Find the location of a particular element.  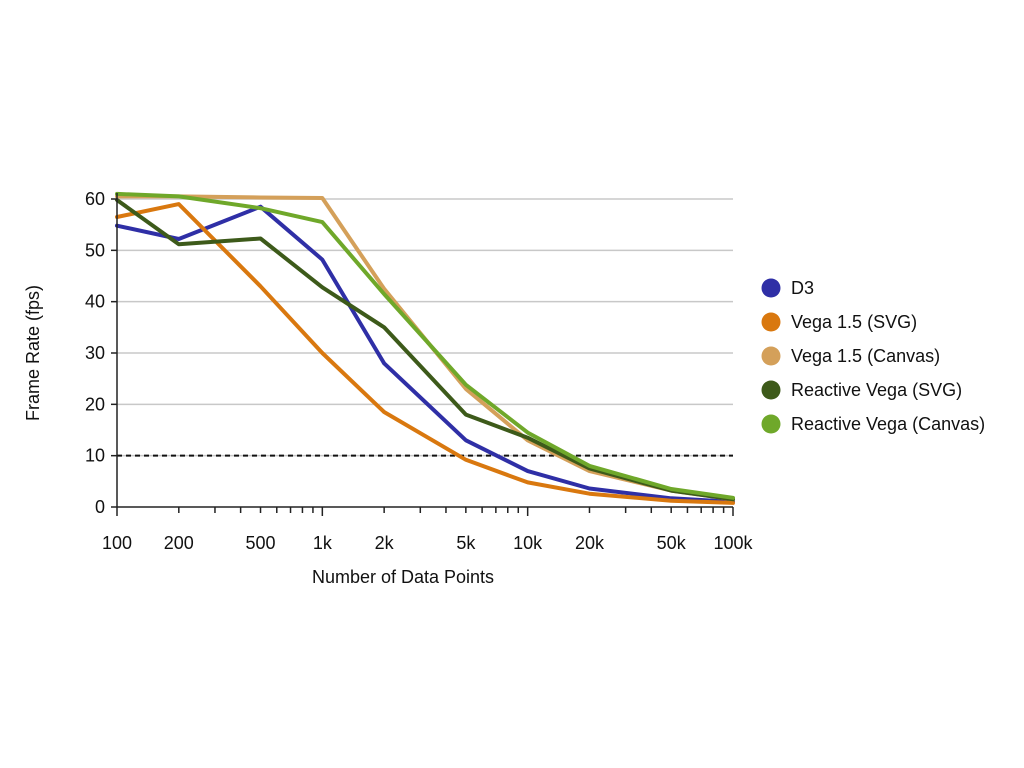

x-tick-label: 200 is located at coordinates (179, 543).